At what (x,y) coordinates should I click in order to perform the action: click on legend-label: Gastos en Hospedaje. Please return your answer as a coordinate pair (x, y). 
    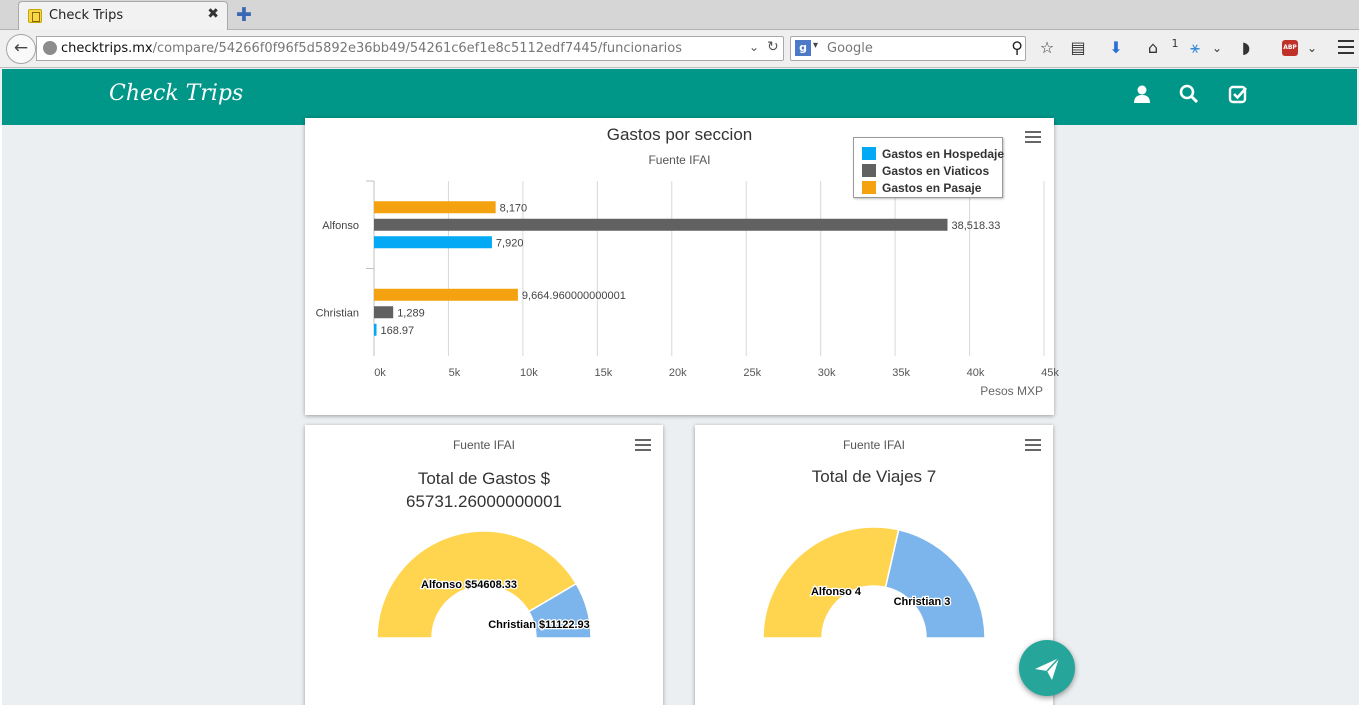
    Looking at the image, I should click on (943, 153).